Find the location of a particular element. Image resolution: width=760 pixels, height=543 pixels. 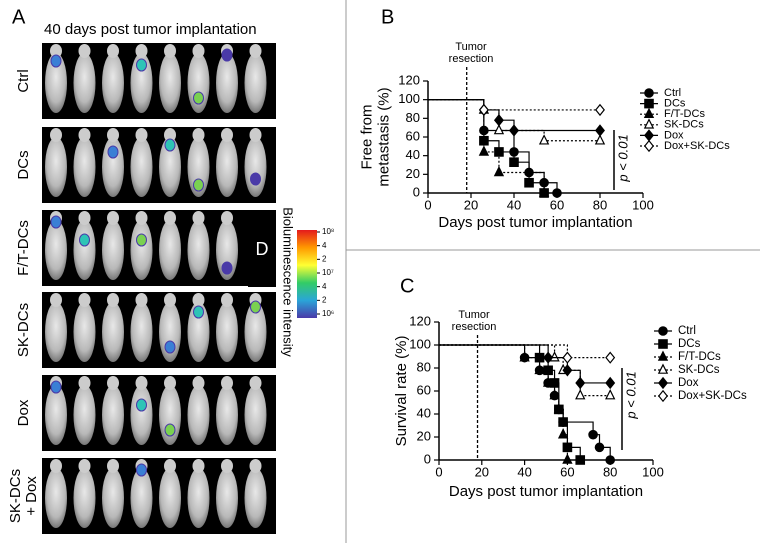

x-tick-label: 80 is located at coordinates (600, 204).